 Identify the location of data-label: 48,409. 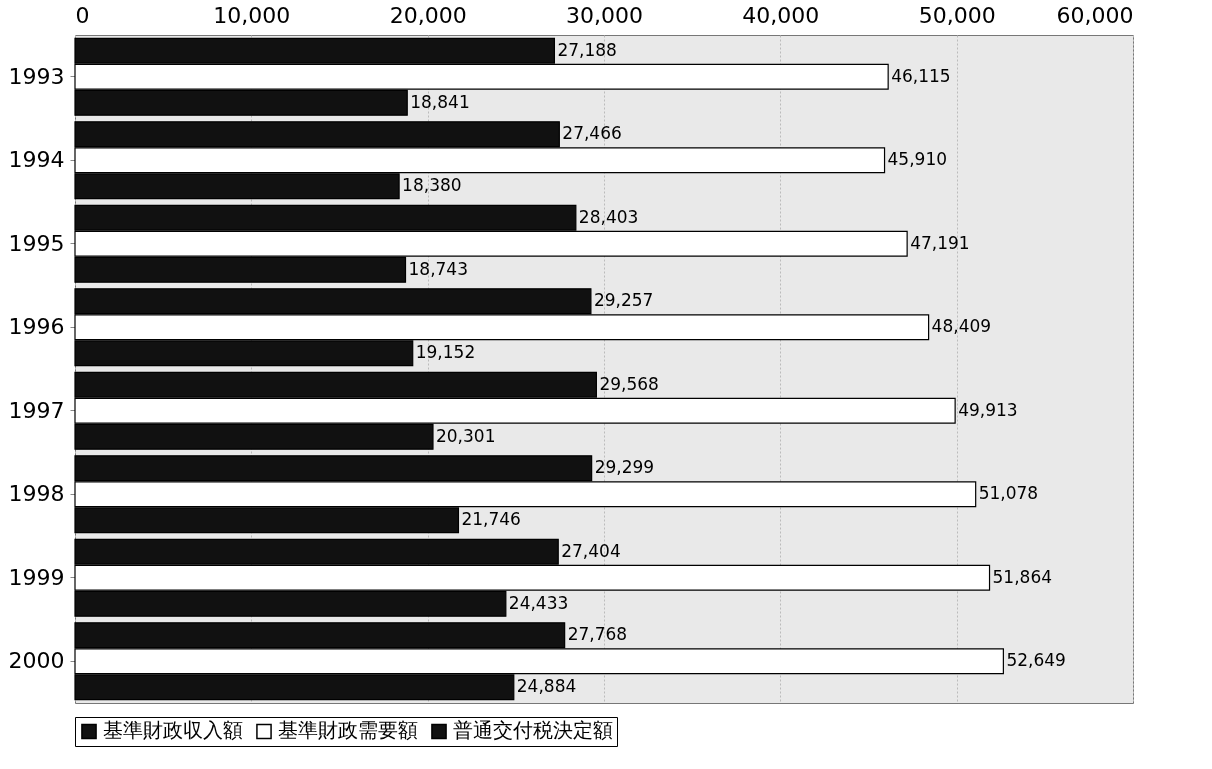
(961, 326).